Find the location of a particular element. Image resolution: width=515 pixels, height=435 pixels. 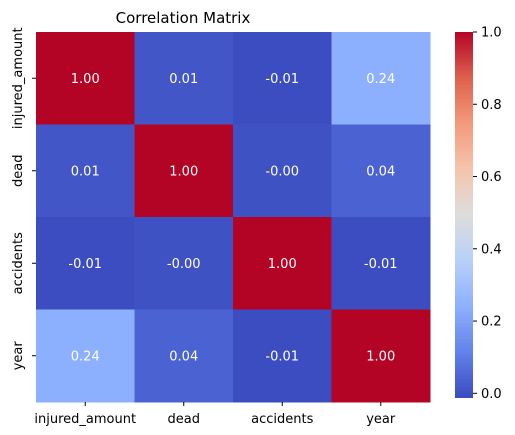

colorbar: 0.0 0.2 0.4 0.6 0.8 1.0 is located at coordinates (478, 214).